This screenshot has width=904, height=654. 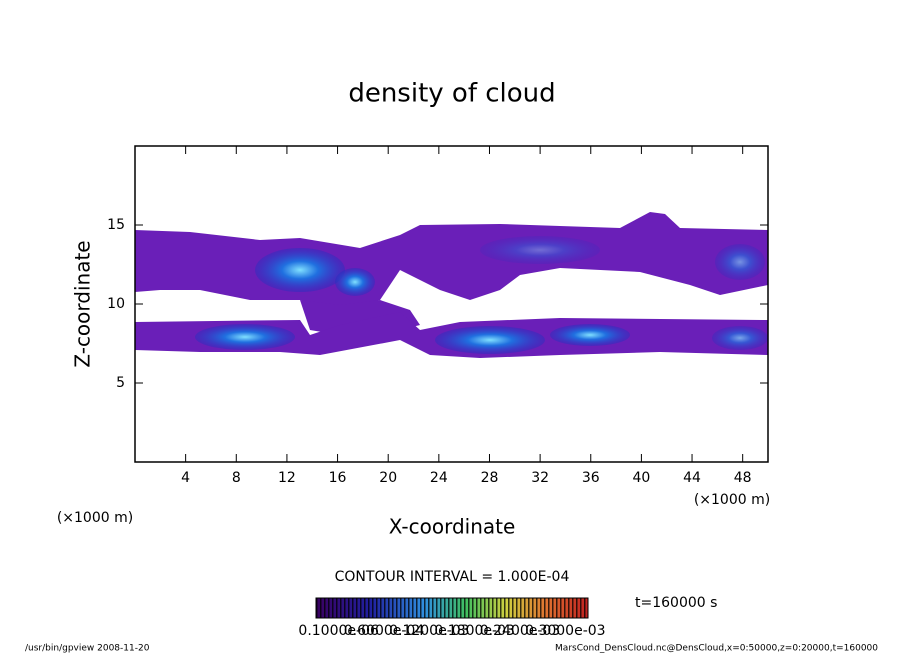 What do you see at coordinates (236, 478) in the screenshot?
I see `x-tick-label: 8` at bounding box center [236, 478].